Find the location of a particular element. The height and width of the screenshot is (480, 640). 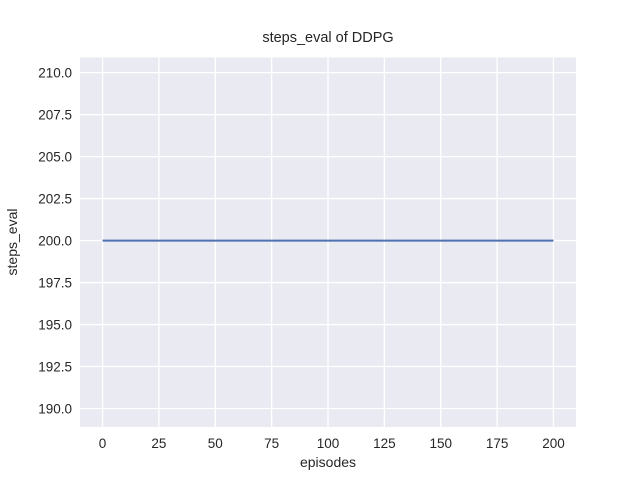

x-tick-label: 50 is located at coordinates (215, 443).